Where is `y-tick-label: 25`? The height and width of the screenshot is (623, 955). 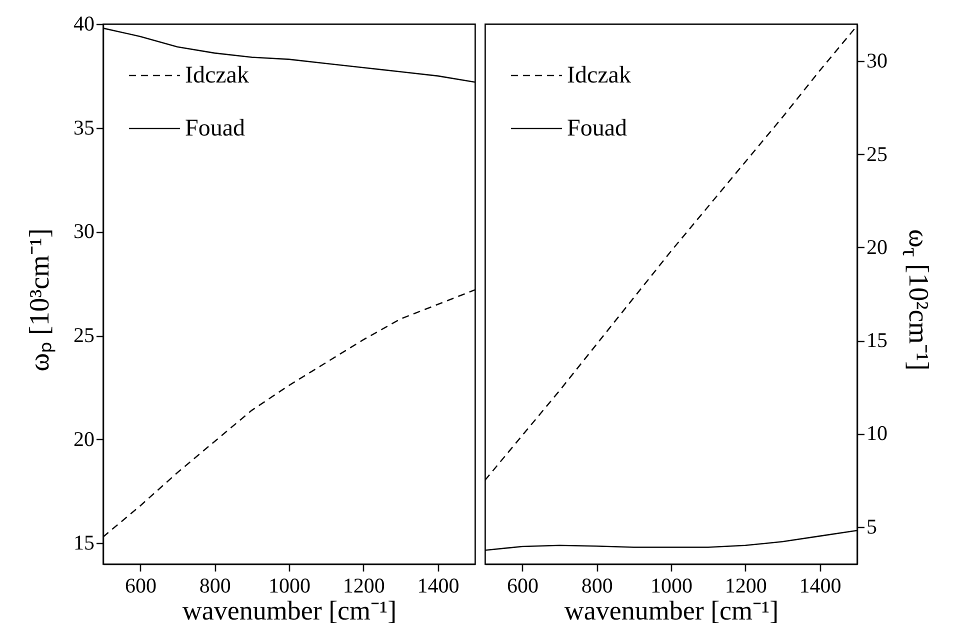 y-tick-label: 25 is located at coordinates (84, 335).